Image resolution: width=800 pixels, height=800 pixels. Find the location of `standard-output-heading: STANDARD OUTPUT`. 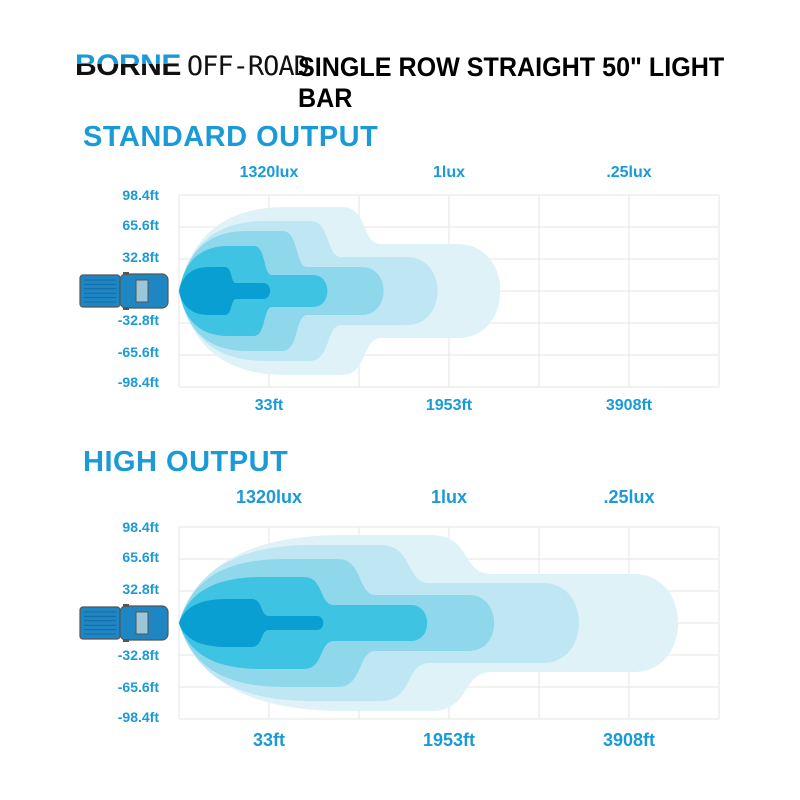

standard-output-heading: STANDARD OUTPUT is located at coordinates (231, 137).